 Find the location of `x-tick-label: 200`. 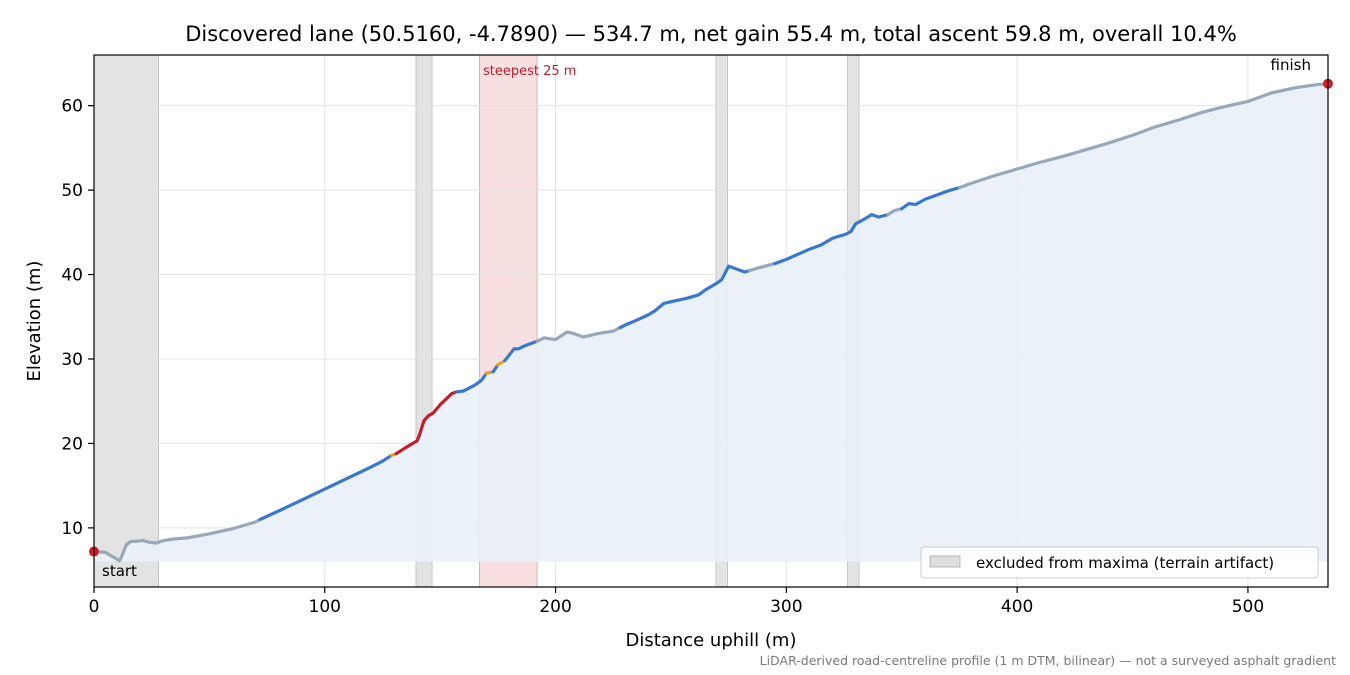

x-tick-label: 200 is located at coordinates (555, 607).